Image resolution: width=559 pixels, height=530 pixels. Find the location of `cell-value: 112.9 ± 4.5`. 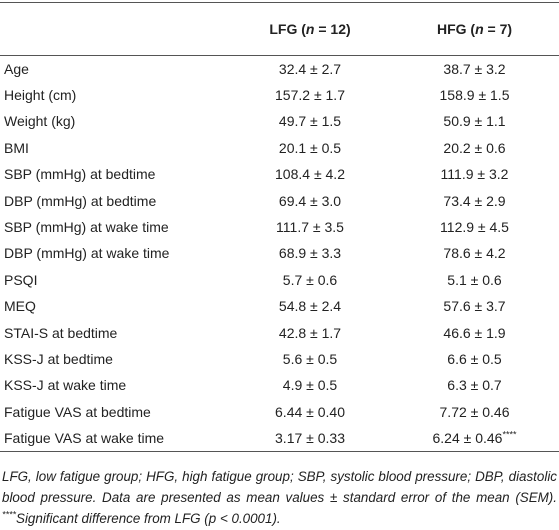

cell-value: 112.9 ± 4.5 is located at coordinates (474, 227).